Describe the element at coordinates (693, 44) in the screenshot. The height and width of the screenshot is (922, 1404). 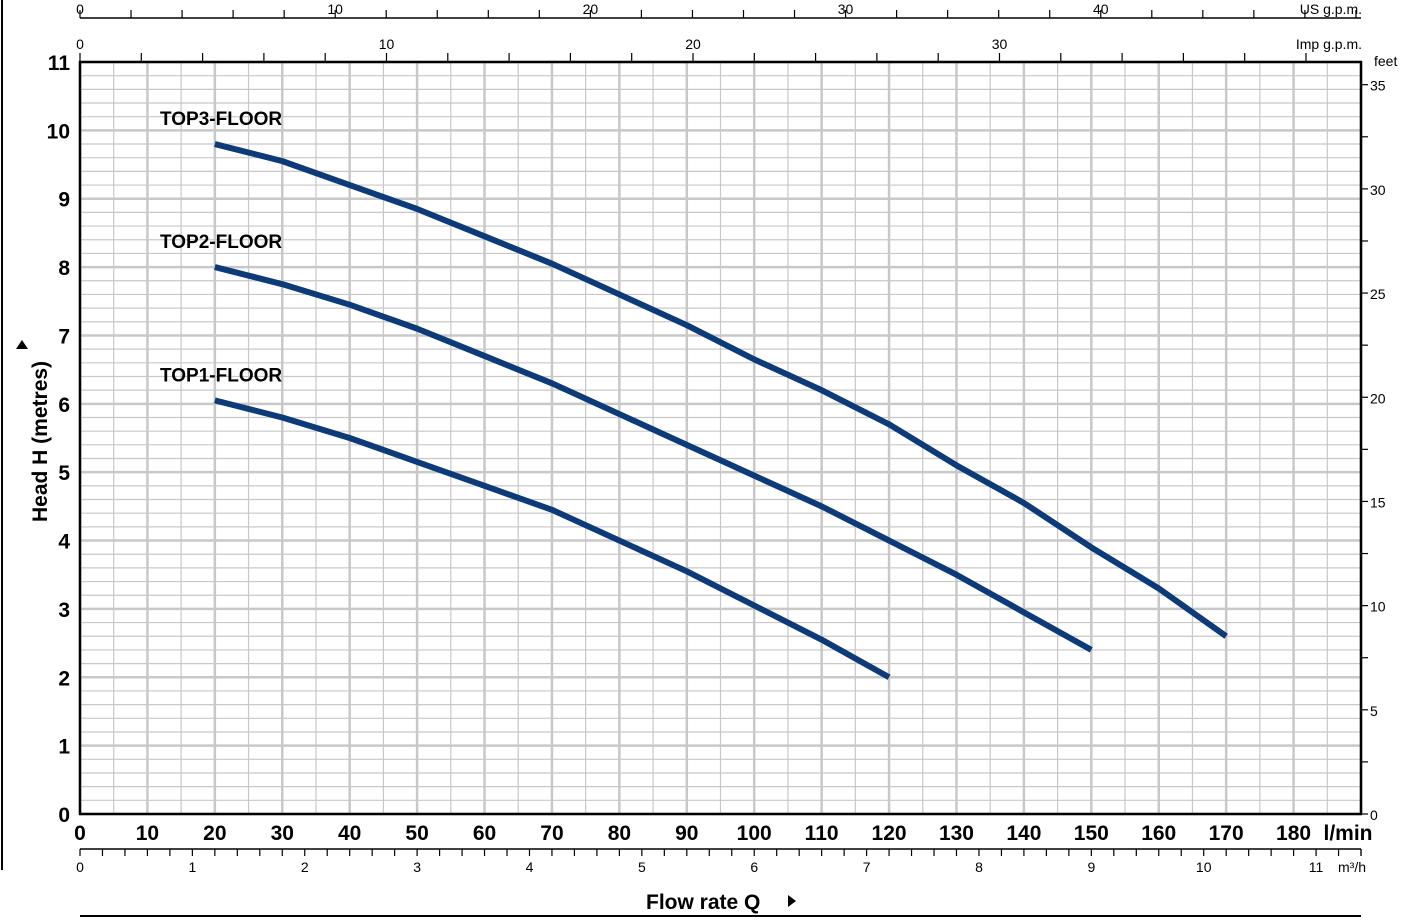
I see `imp-gpm-tick-label: 20` at that location.